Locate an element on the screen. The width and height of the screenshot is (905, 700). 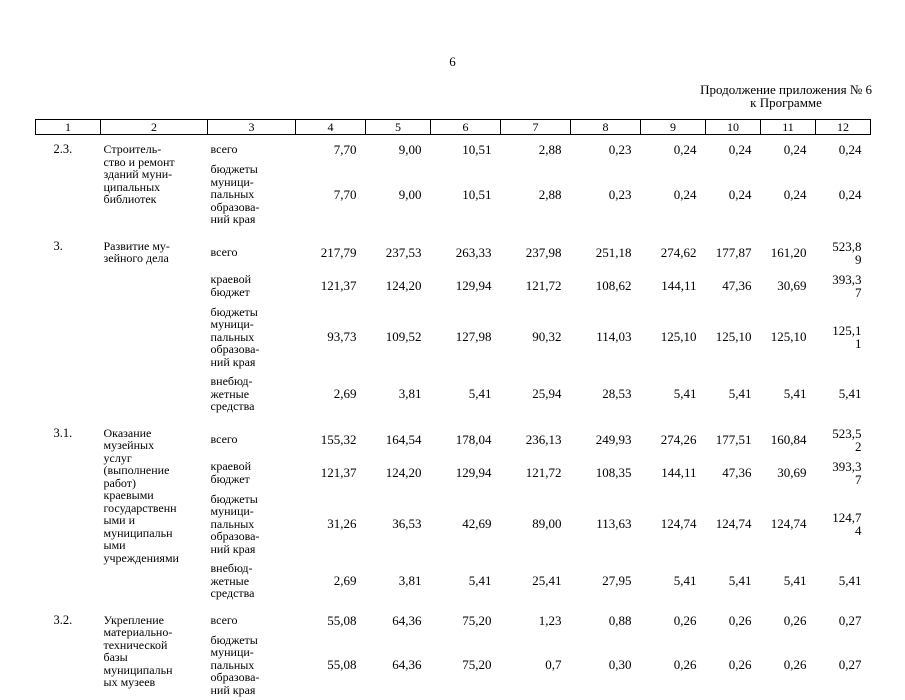
value-cell: 90,32 is located at coordinates (536, 338).